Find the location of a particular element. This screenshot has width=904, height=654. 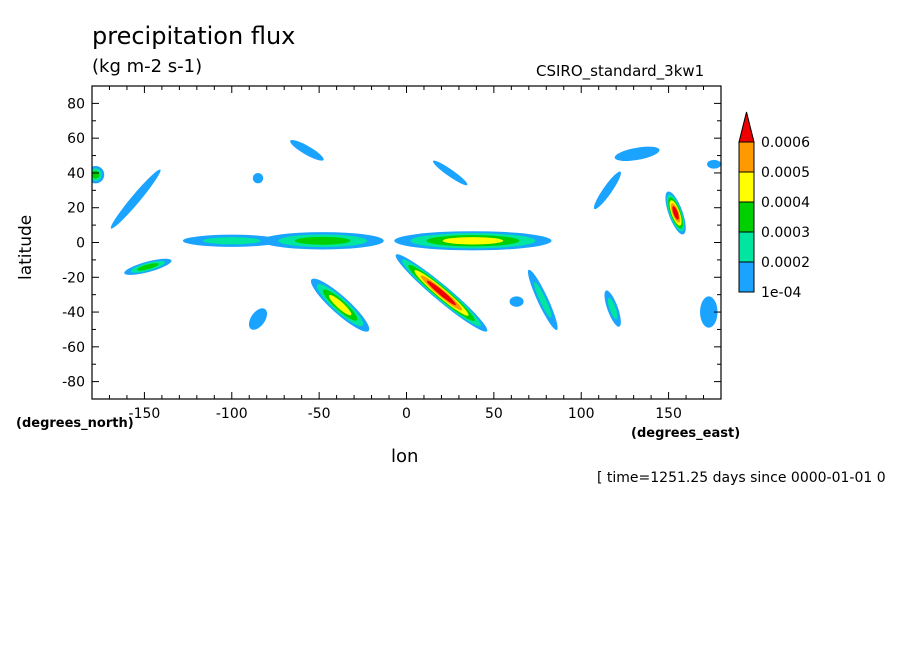

colorbar: 1e-04 0.0002 0.0003 0.0004 0.0005 0.0006 is located at coordinates (774, 206).